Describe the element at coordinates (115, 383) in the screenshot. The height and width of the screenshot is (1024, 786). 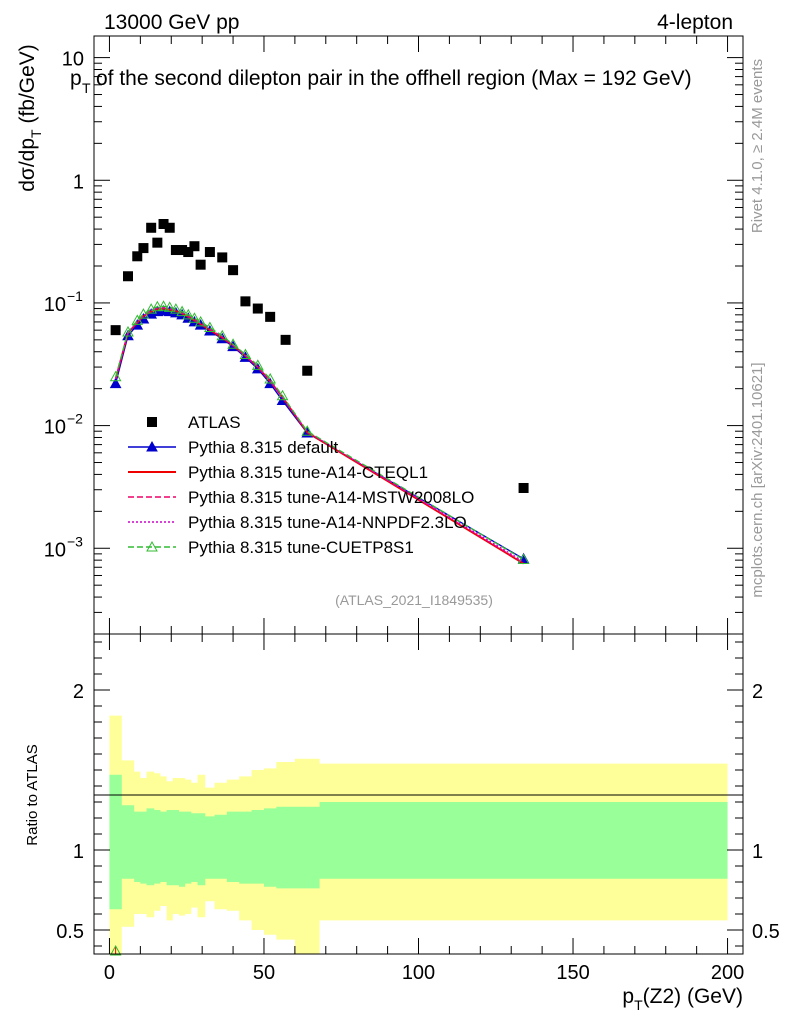
I see `series-1-point` at that location.